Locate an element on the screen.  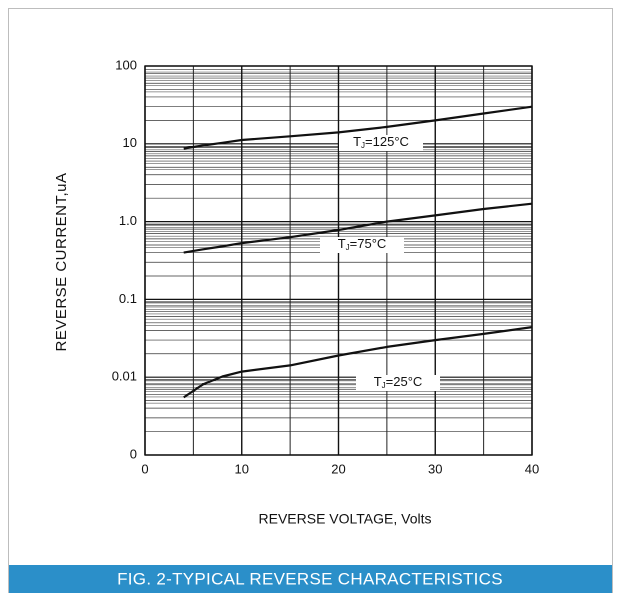
series-label: TJ=25°C is located at coordinates (398, 382).